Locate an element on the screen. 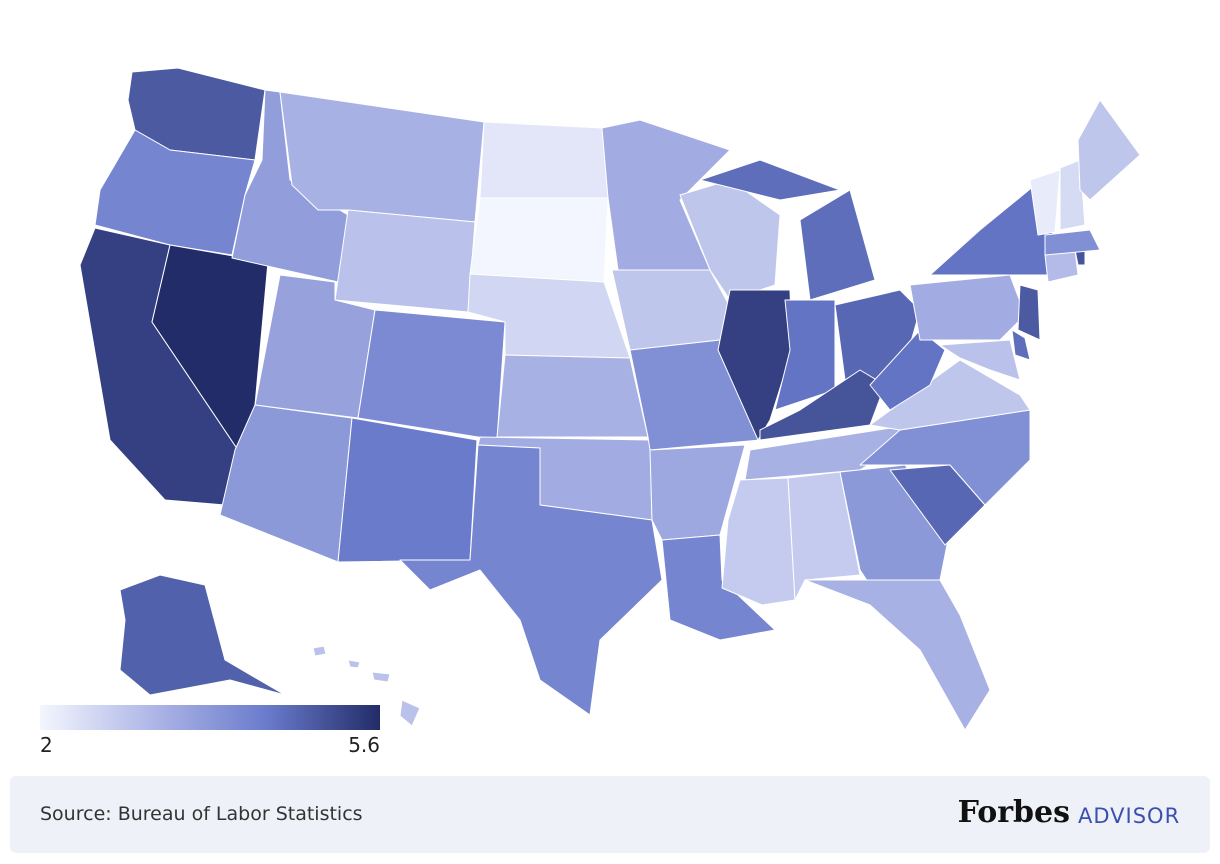 Image resolution: width=1220 pixels, height=864 pixels. brand-name: Forbes is located at coordinates (1014, 812).